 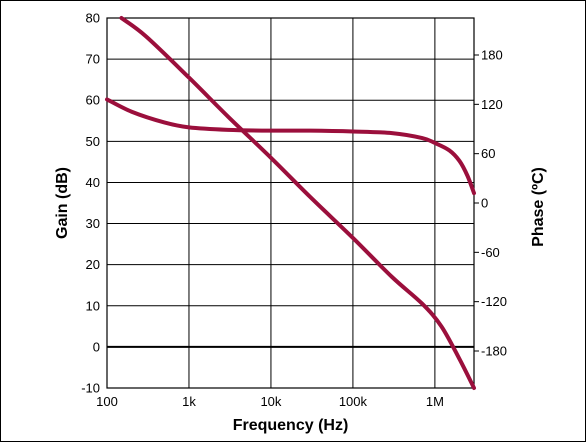 What do you see at coordinates (93, 264) in the screenshot?
I see `y-tick-label: 20` at bounding box center [93, 264].